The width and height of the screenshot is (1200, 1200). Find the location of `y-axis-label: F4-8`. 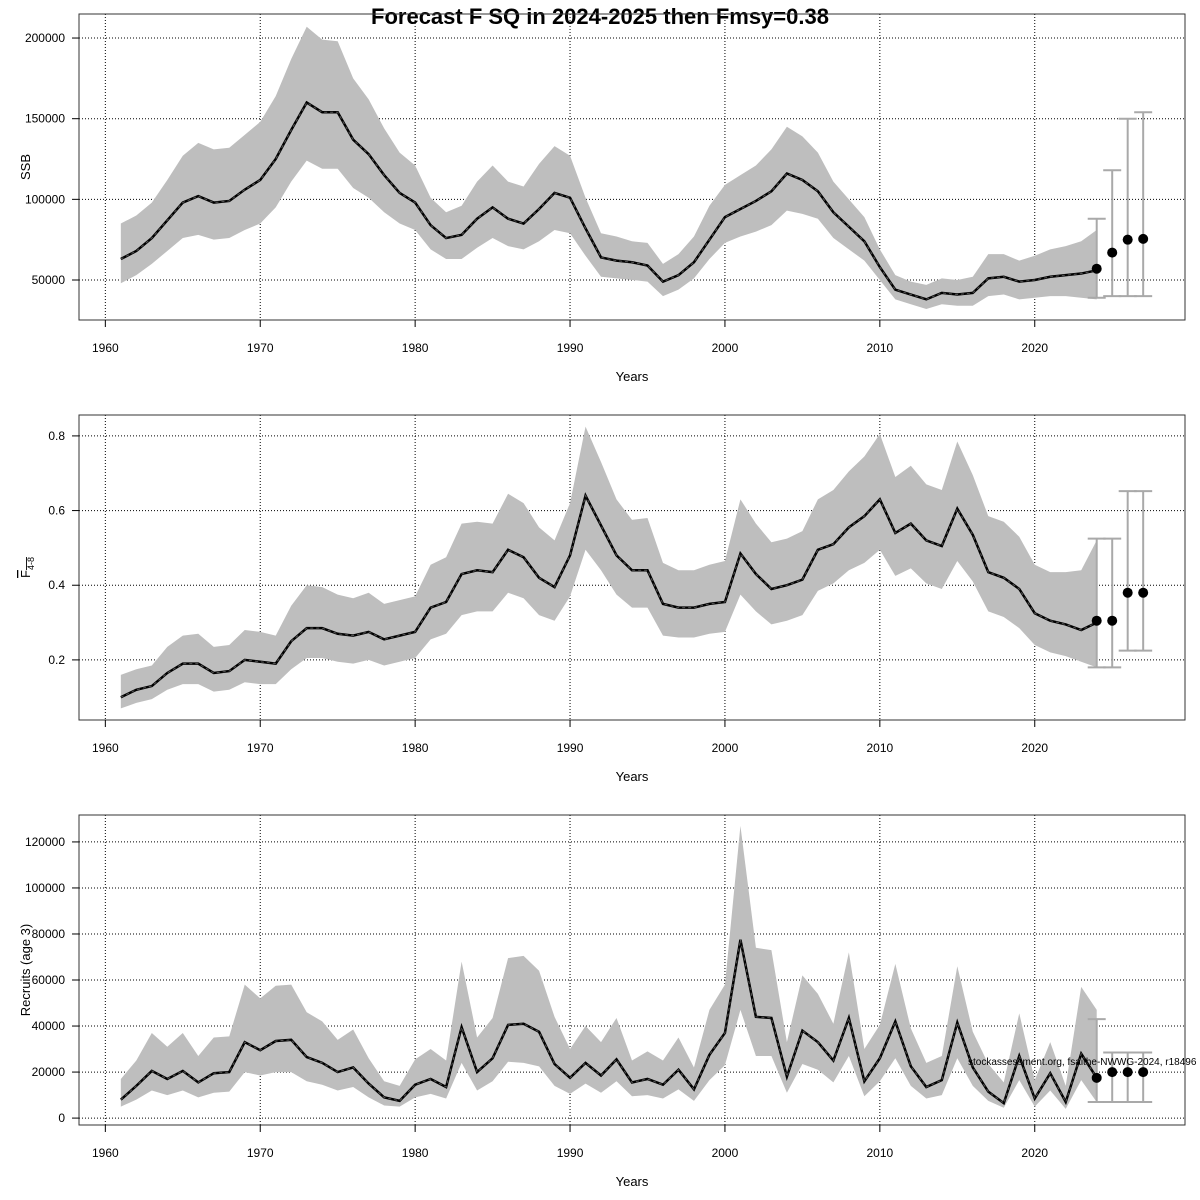

y-axis-label: F4-8 is located at coordinates (27, 567).